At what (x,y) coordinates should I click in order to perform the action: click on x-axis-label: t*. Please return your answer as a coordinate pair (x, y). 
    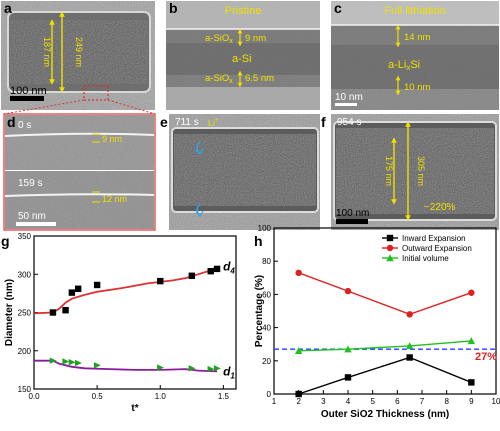
    Looking at the image, I should click on (134, 408).